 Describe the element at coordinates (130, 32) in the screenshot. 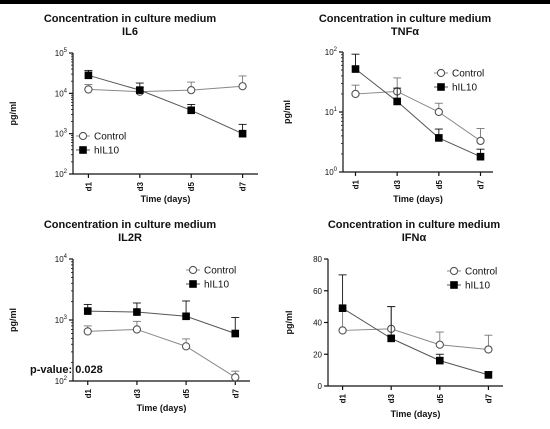

I see `chart-subtitle: IL6` at that location.